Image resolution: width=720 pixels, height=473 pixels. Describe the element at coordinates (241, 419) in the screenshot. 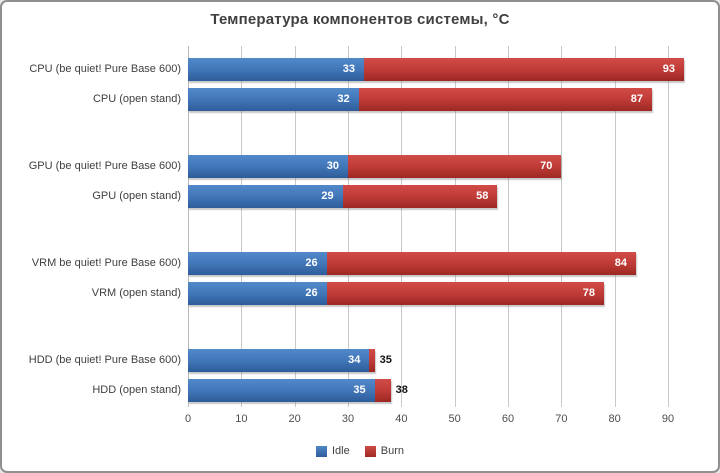

I see `x-tick-label: 10` at that location.